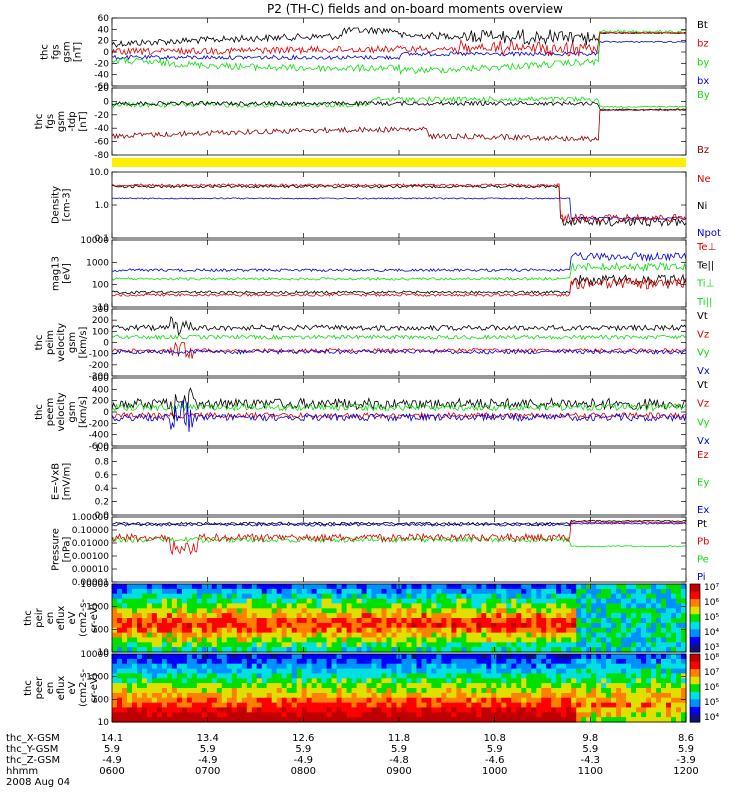  What do you see at coordinates (99, 377) in the screenshot?
I see `y-tick-label: -300` at bounding box center [99, 377].